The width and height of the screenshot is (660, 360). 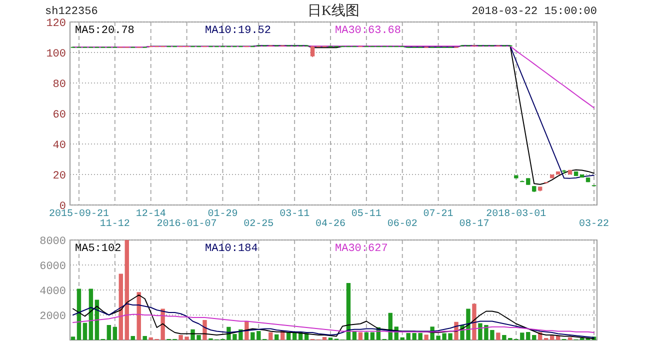 What do you see at coordinates (56, 24) in the screenshot?
I see `y-tick-label: 120` at bounding box center [56, 24].